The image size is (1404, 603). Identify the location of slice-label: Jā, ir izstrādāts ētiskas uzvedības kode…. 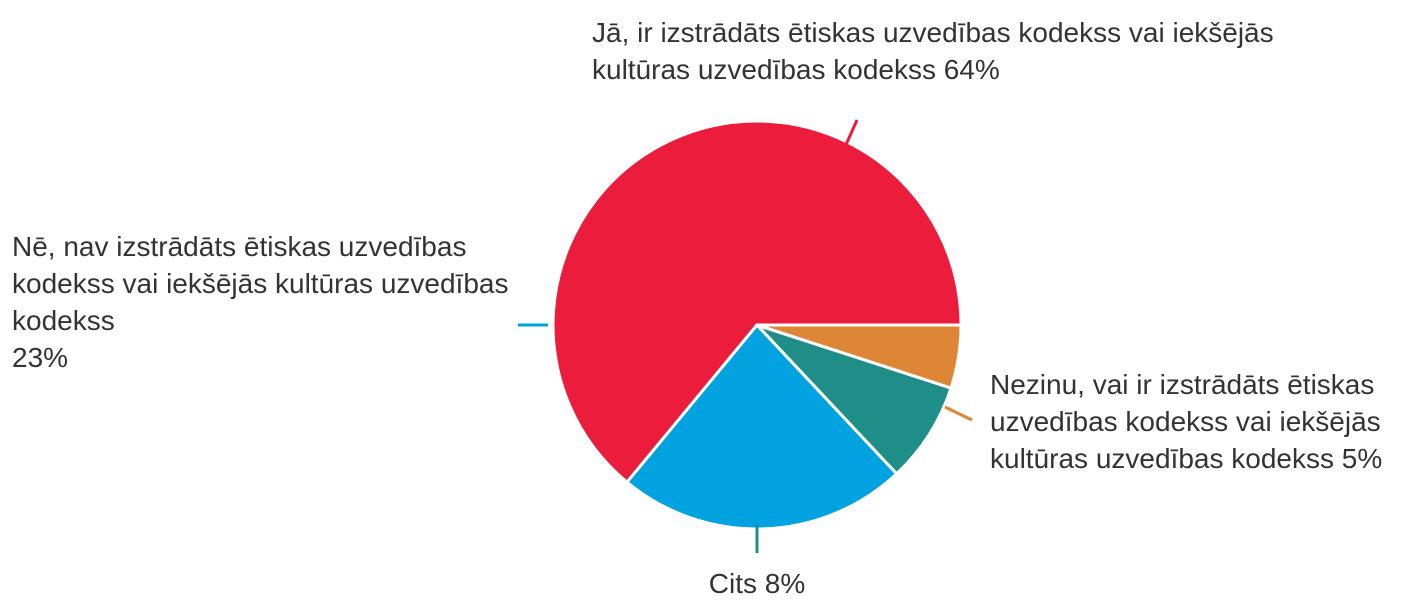
(942, 51).